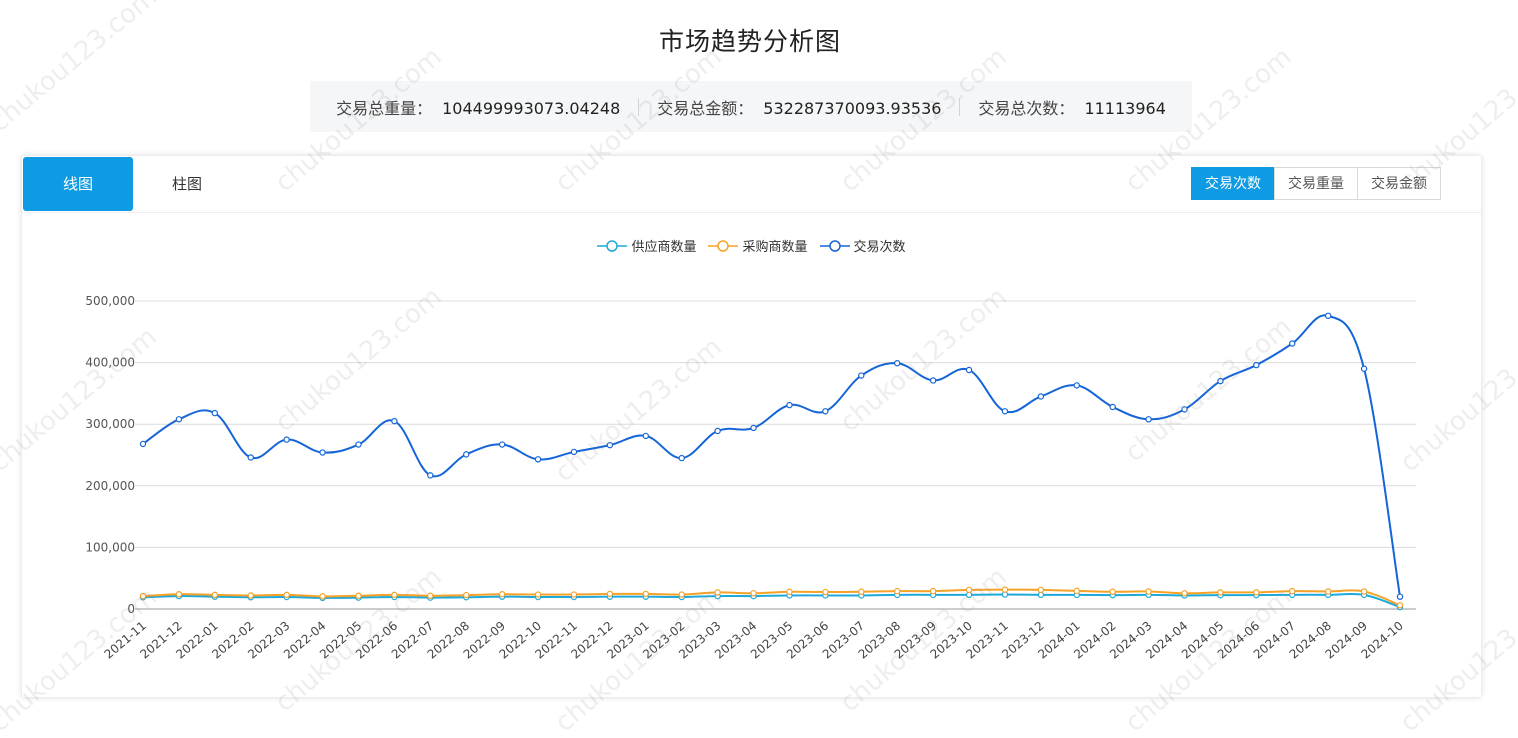 The height and width of the screenshot is (738, 1518). What do you see at coordinates (1399, 183) in the screenshot?
I see `metric-amount-button: 交易金额` at bounding box center [1399, 183].